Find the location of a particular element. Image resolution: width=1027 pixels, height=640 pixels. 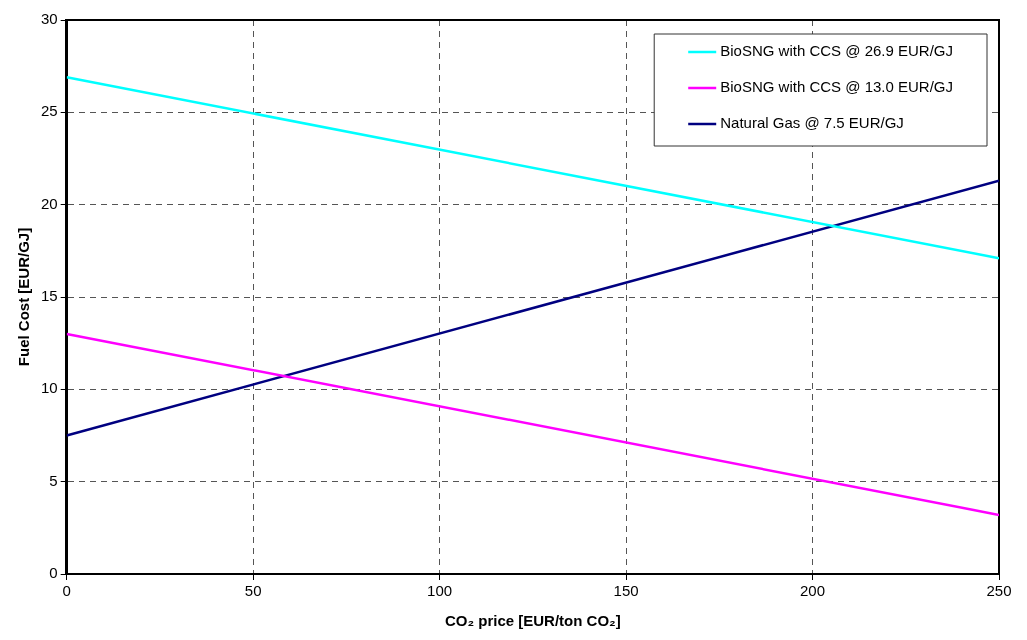

x-tick-label: 150 is located at coordinates (626, 591).